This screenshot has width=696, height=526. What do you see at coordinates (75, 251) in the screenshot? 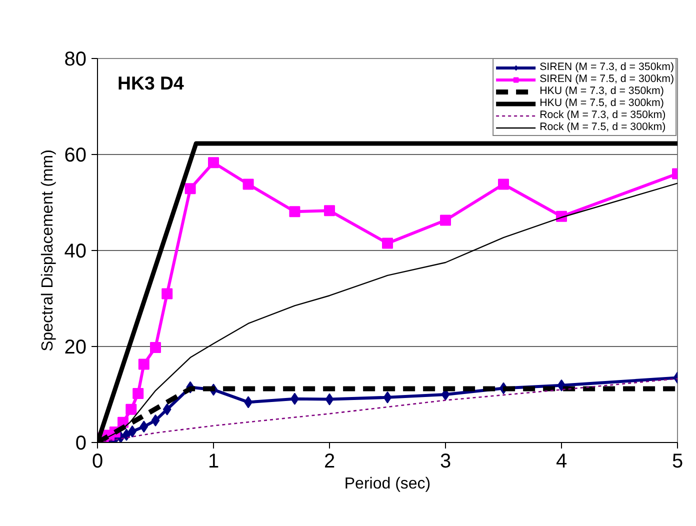
I see `y-tick-label: 40` at bounding box center [75, 251].